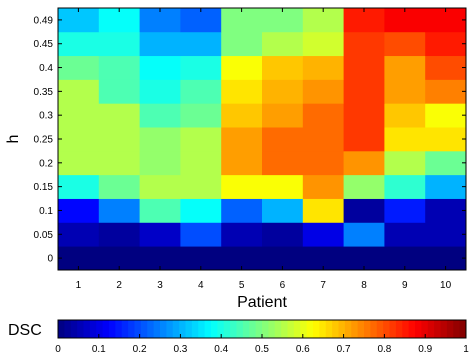 The height and width of the screenshot is (360, 474). What do you see at coordinates (160, 285) in the screenshot?
I see `x-tick-label: 3` at bounding box center [160, 285].